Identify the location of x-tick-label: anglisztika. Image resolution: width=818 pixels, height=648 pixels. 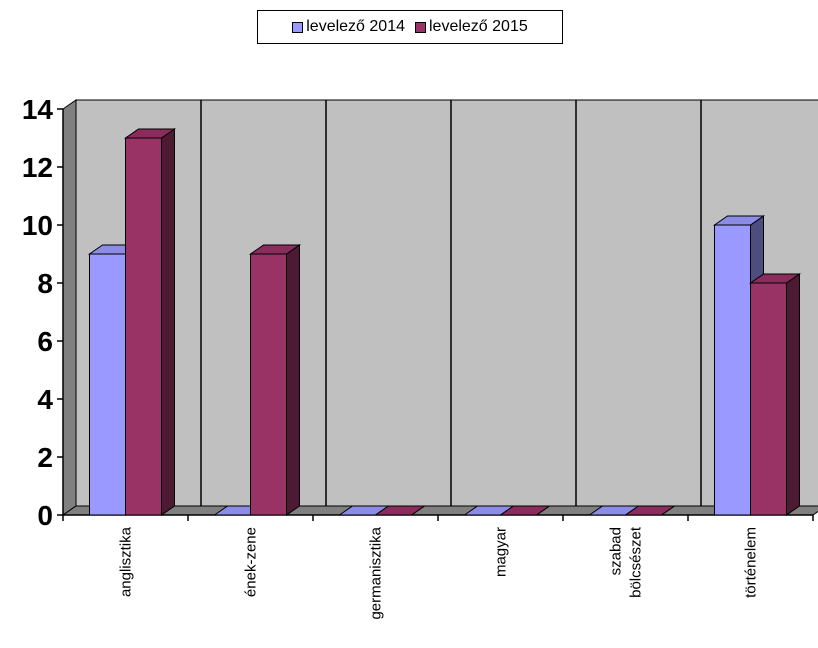
(126, 561).